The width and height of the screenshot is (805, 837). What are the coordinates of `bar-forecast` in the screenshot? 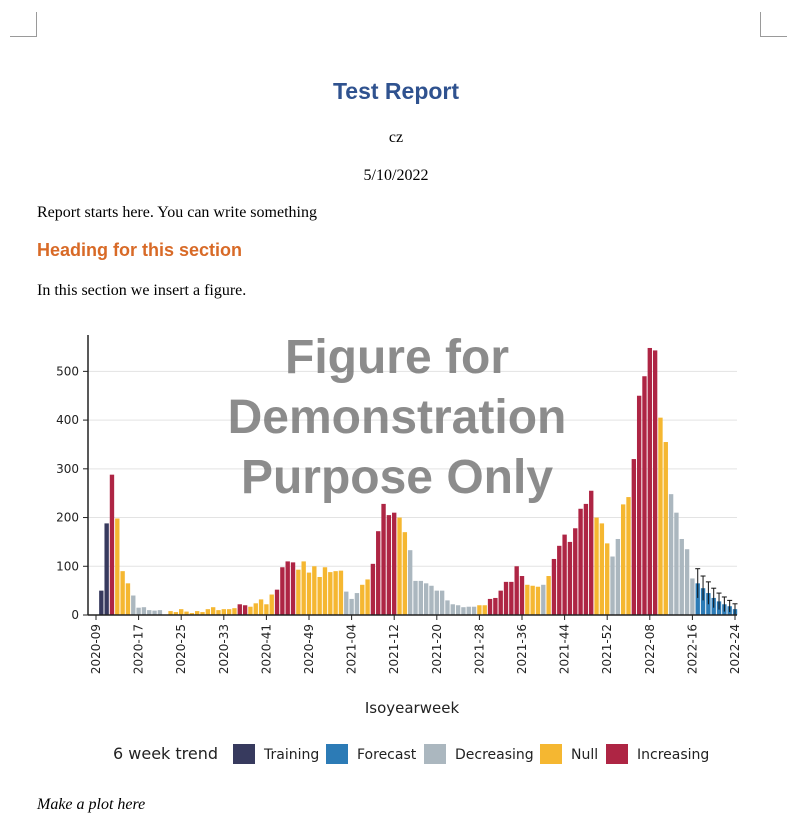 It's located at (703, 601).